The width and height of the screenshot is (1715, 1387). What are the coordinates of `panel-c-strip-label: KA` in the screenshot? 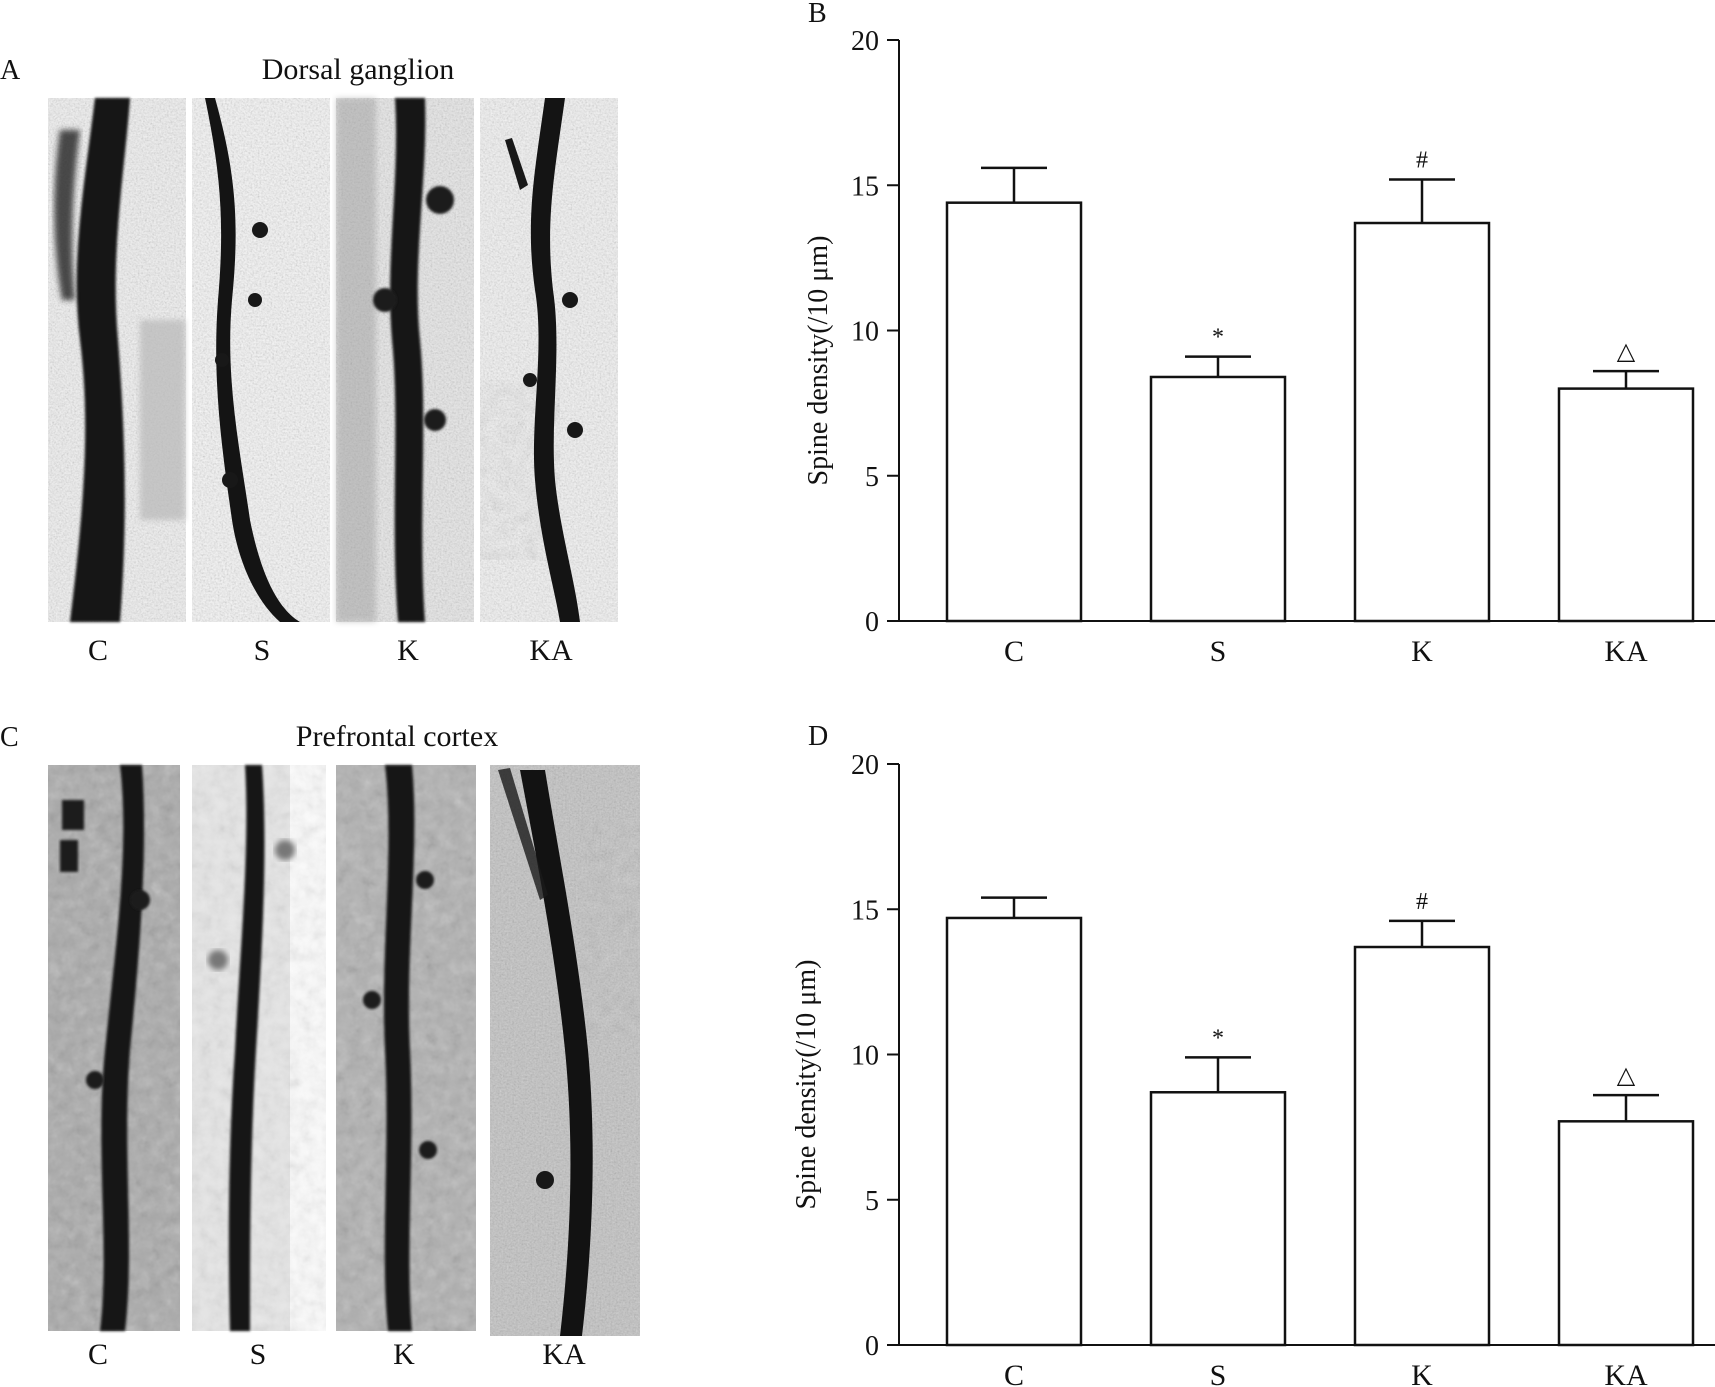 It's located at (564, 1354).